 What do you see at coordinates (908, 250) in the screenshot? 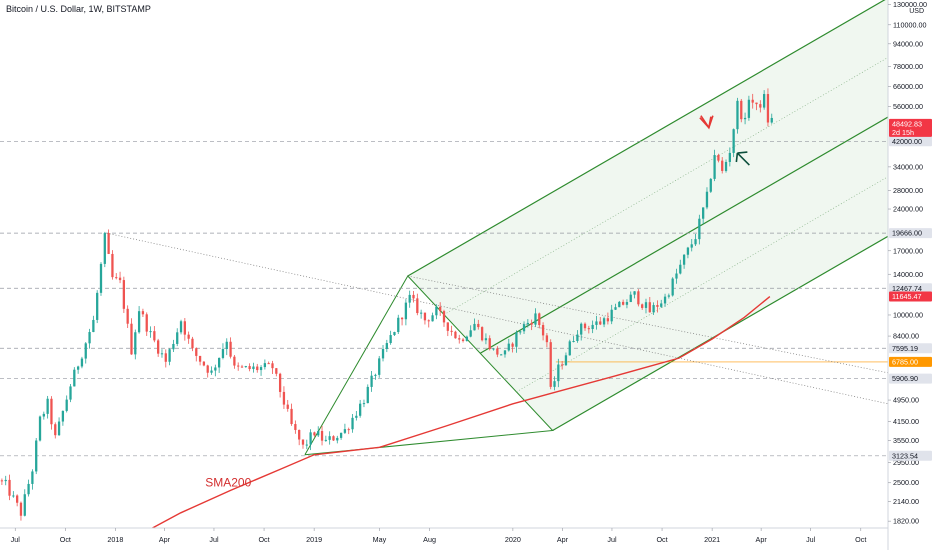
I see `y-tick-label: 17000.00` at bounding box center [908, 250].